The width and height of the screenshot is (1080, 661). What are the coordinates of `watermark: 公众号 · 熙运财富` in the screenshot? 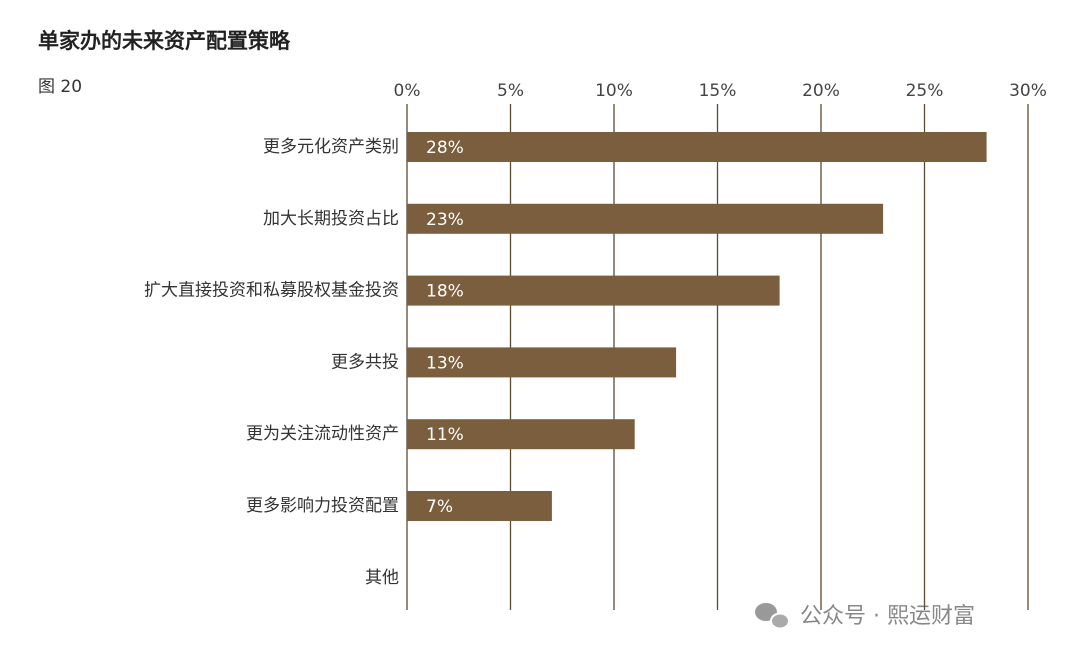 It's located at (887, 616).